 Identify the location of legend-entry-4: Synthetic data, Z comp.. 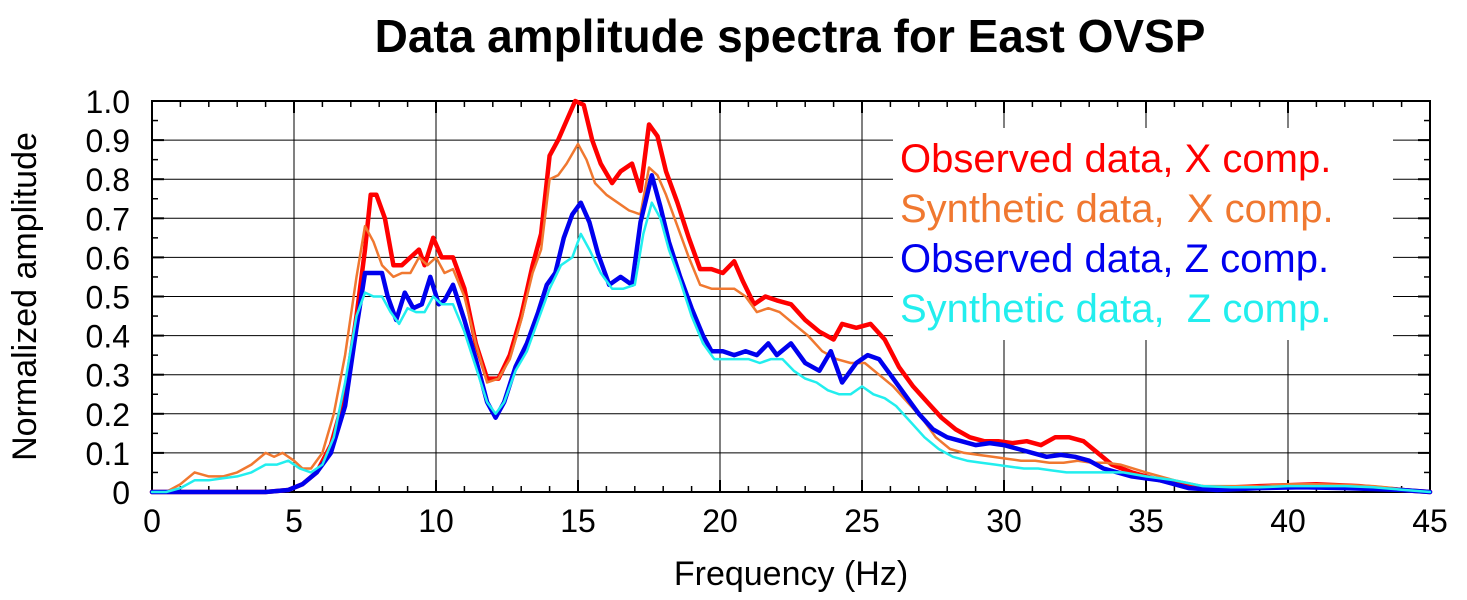
(1115, 309).